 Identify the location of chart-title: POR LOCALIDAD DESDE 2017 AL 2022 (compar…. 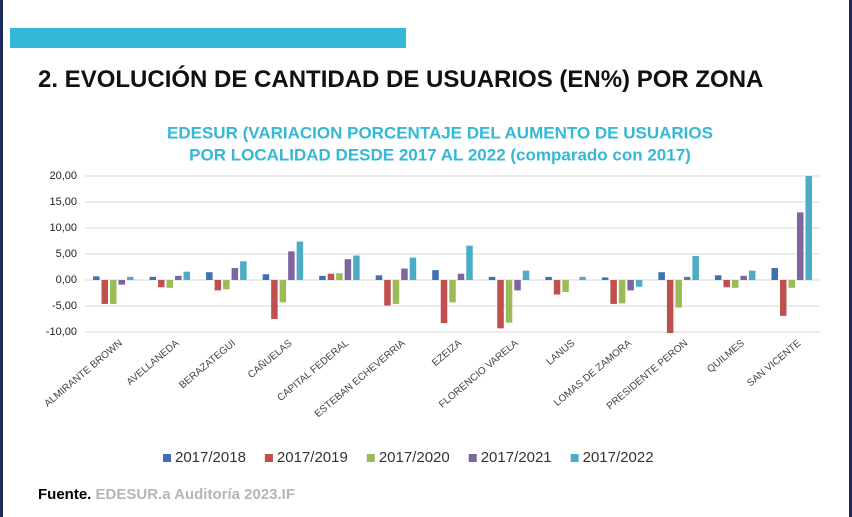
(440, 154).